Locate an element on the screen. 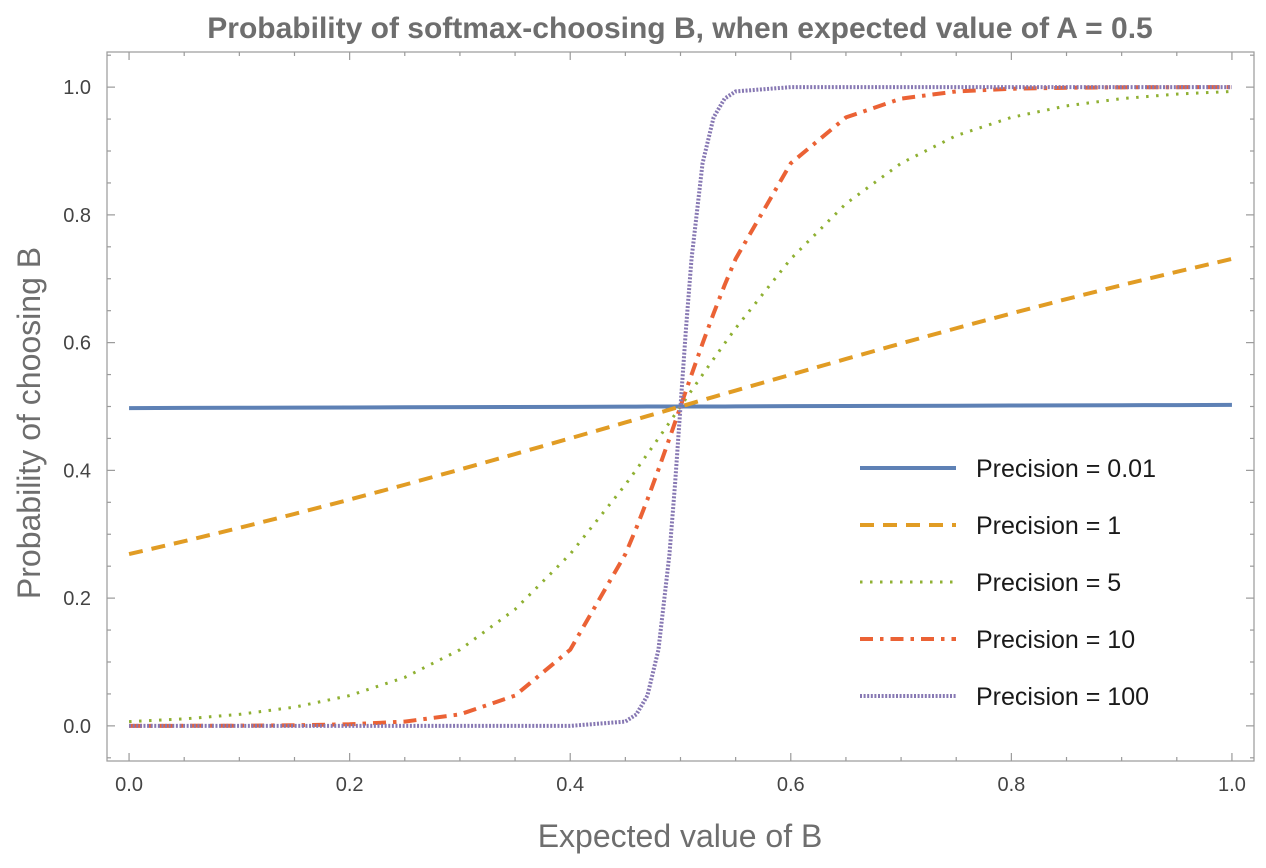  y-tick-label: 0.8 is located at coordinates (77, 216).